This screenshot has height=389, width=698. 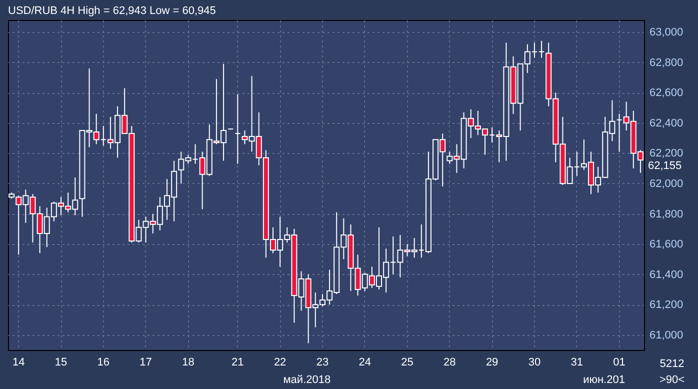 What do you see at coordinates (364, 362) in the screenshot?
I see `x-tick-label: 24` at bounding box center [364, 362].